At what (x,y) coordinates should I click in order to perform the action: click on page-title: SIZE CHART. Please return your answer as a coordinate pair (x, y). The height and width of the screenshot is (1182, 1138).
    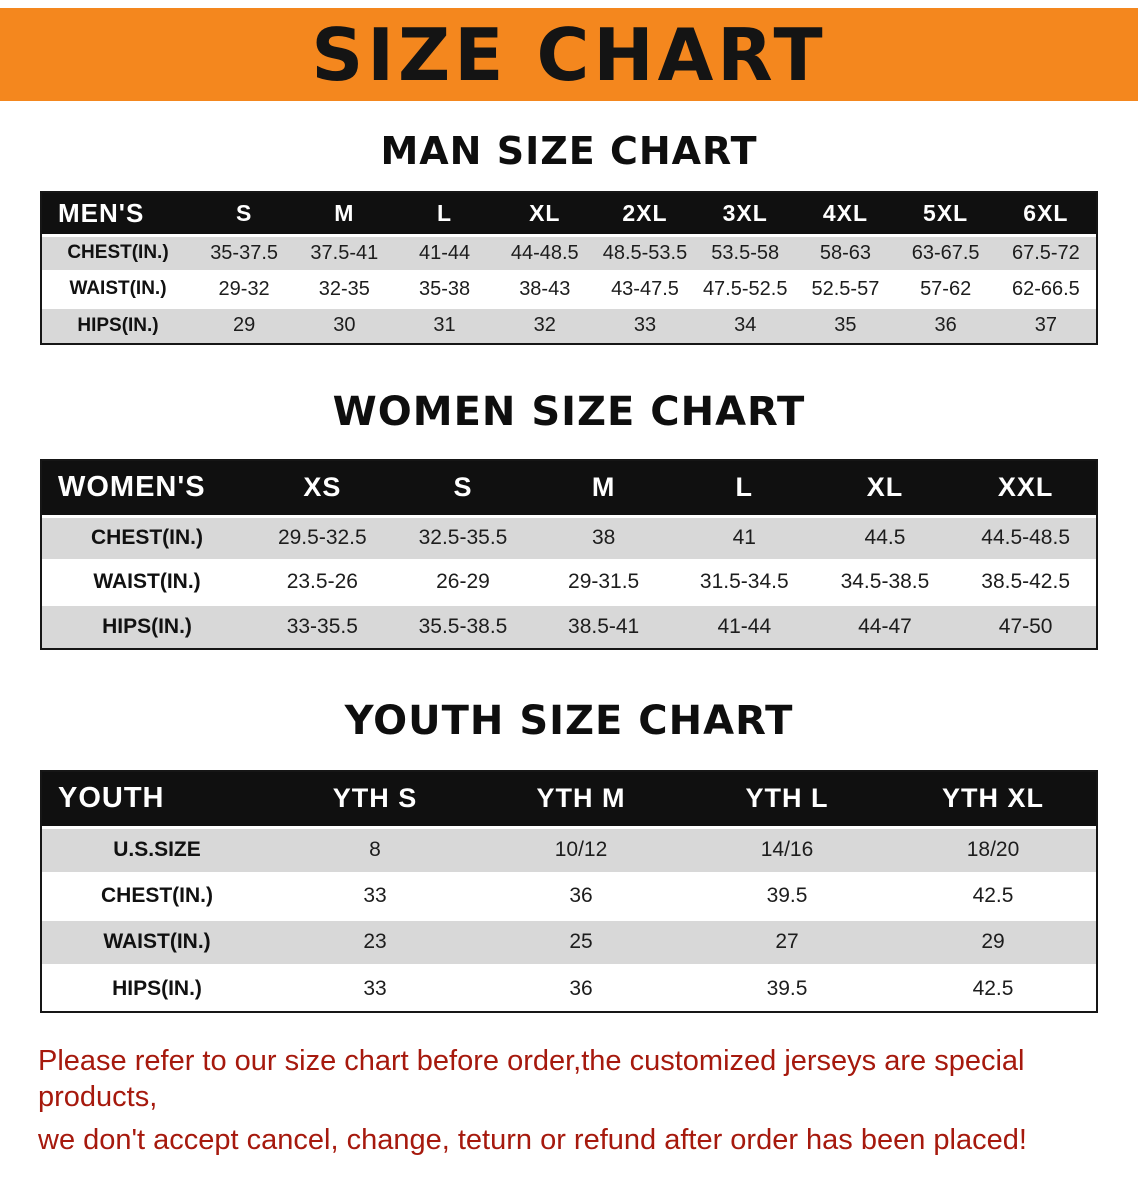
    Looking at the image, I should click on (569, 54).